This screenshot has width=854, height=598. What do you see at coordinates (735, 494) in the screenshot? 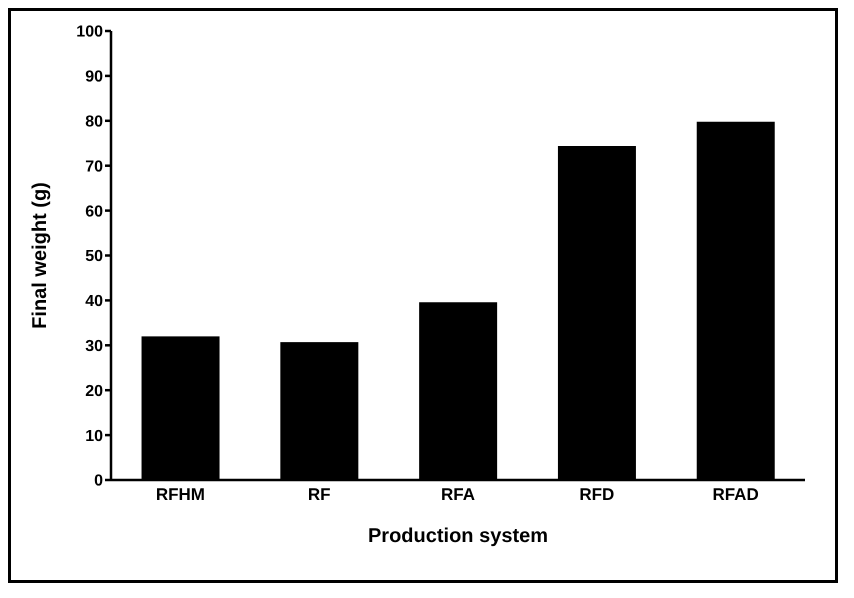
I see `x-tick-label: RFAD` at bounding box center [735, 494].